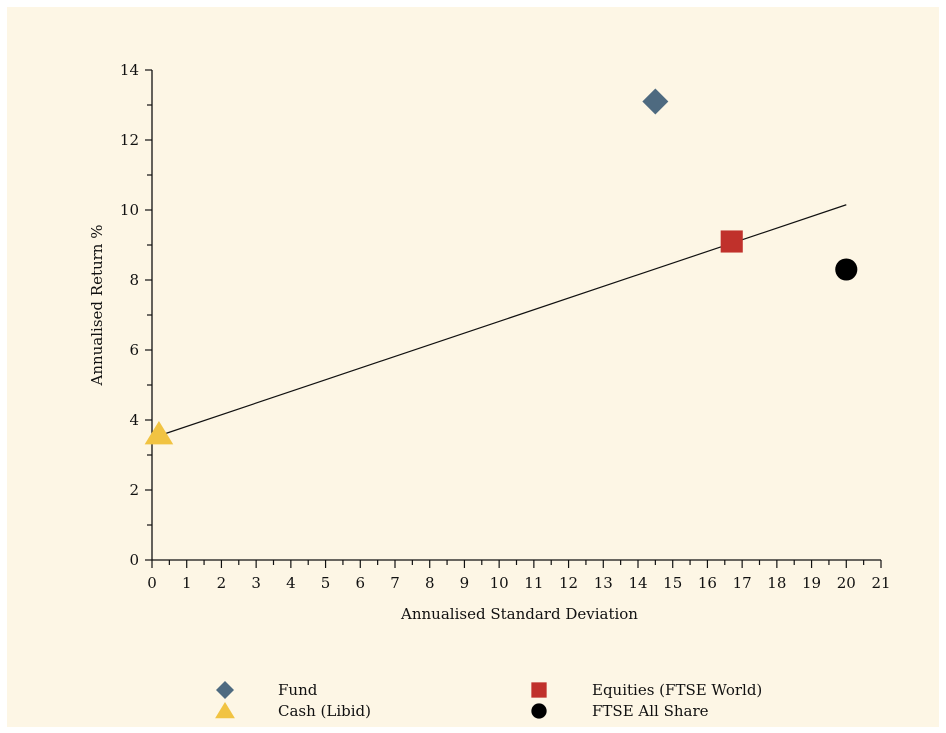 This screenshot has width=946, height=733. Describe the element at coordinates (672, 583) in the screenshot. I see `x-tick-label: 15` at that location.